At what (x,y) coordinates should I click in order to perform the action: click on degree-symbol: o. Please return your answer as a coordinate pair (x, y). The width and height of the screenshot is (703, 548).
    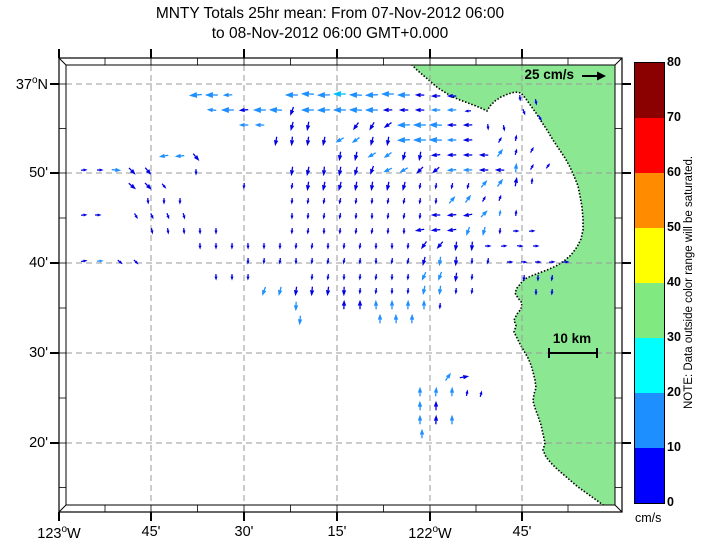
    Looking at the image, I should click on (34, 81).